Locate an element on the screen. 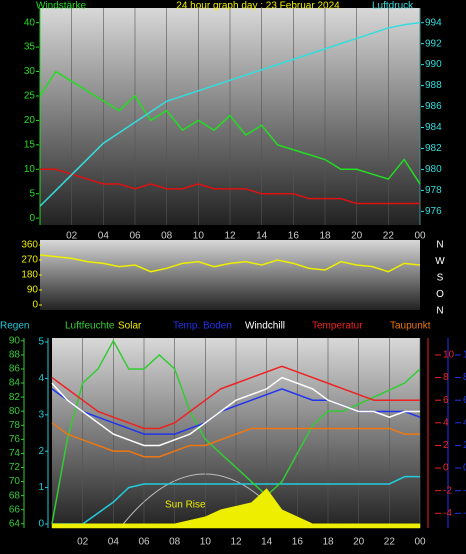 The height and width of the screenshot is (554, 466). y2-axis-label: Luftdruck is located at coordinates (393, 6).